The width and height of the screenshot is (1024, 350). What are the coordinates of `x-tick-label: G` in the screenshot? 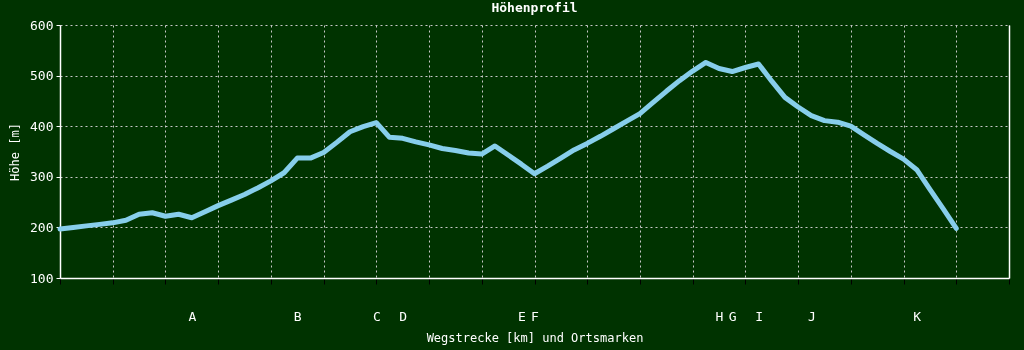 It's located at (732, 316).